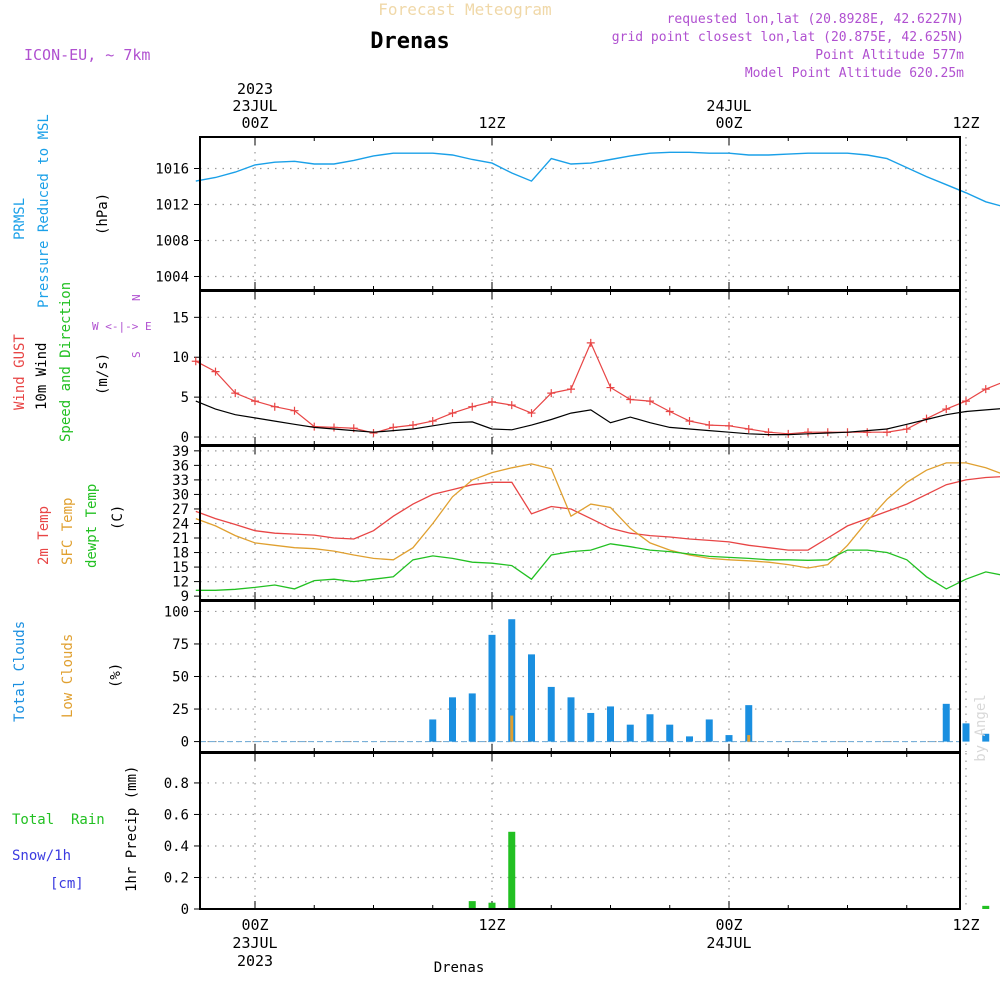 The width and height of the screenshot is (1000, 1000). What do you see at coordinates (586, 368) in the screenshot?
I see `wind-panel: 0 5 10 15` at bounding box center [586, 368].